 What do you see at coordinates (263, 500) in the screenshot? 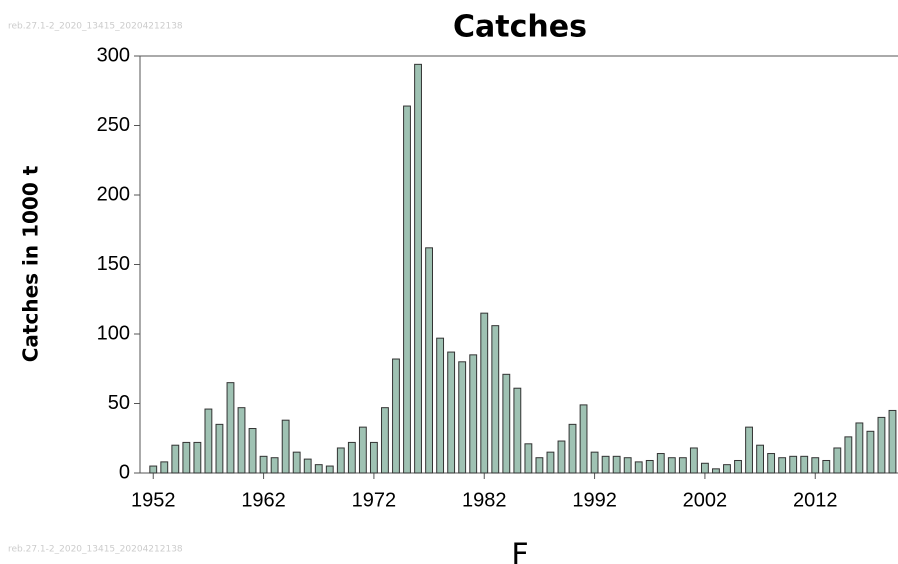
I see `x-tick-label: 1962` at bounding box center [263, 500].